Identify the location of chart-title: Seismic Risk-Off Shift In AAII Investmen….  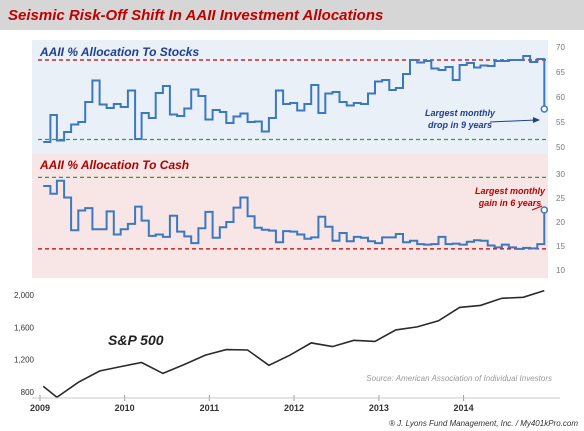
(195, 15).